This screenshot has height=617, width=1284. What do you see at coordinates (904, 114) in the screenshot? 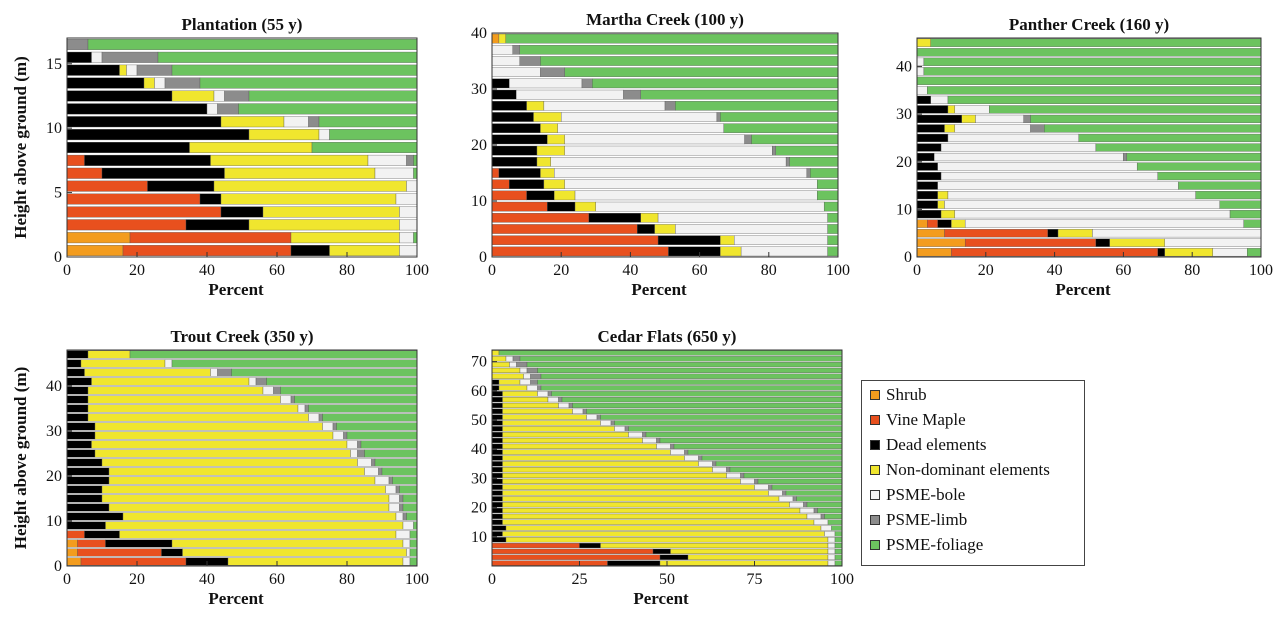
I see `y-tick-label: 30` at bounding box center [904, 114].